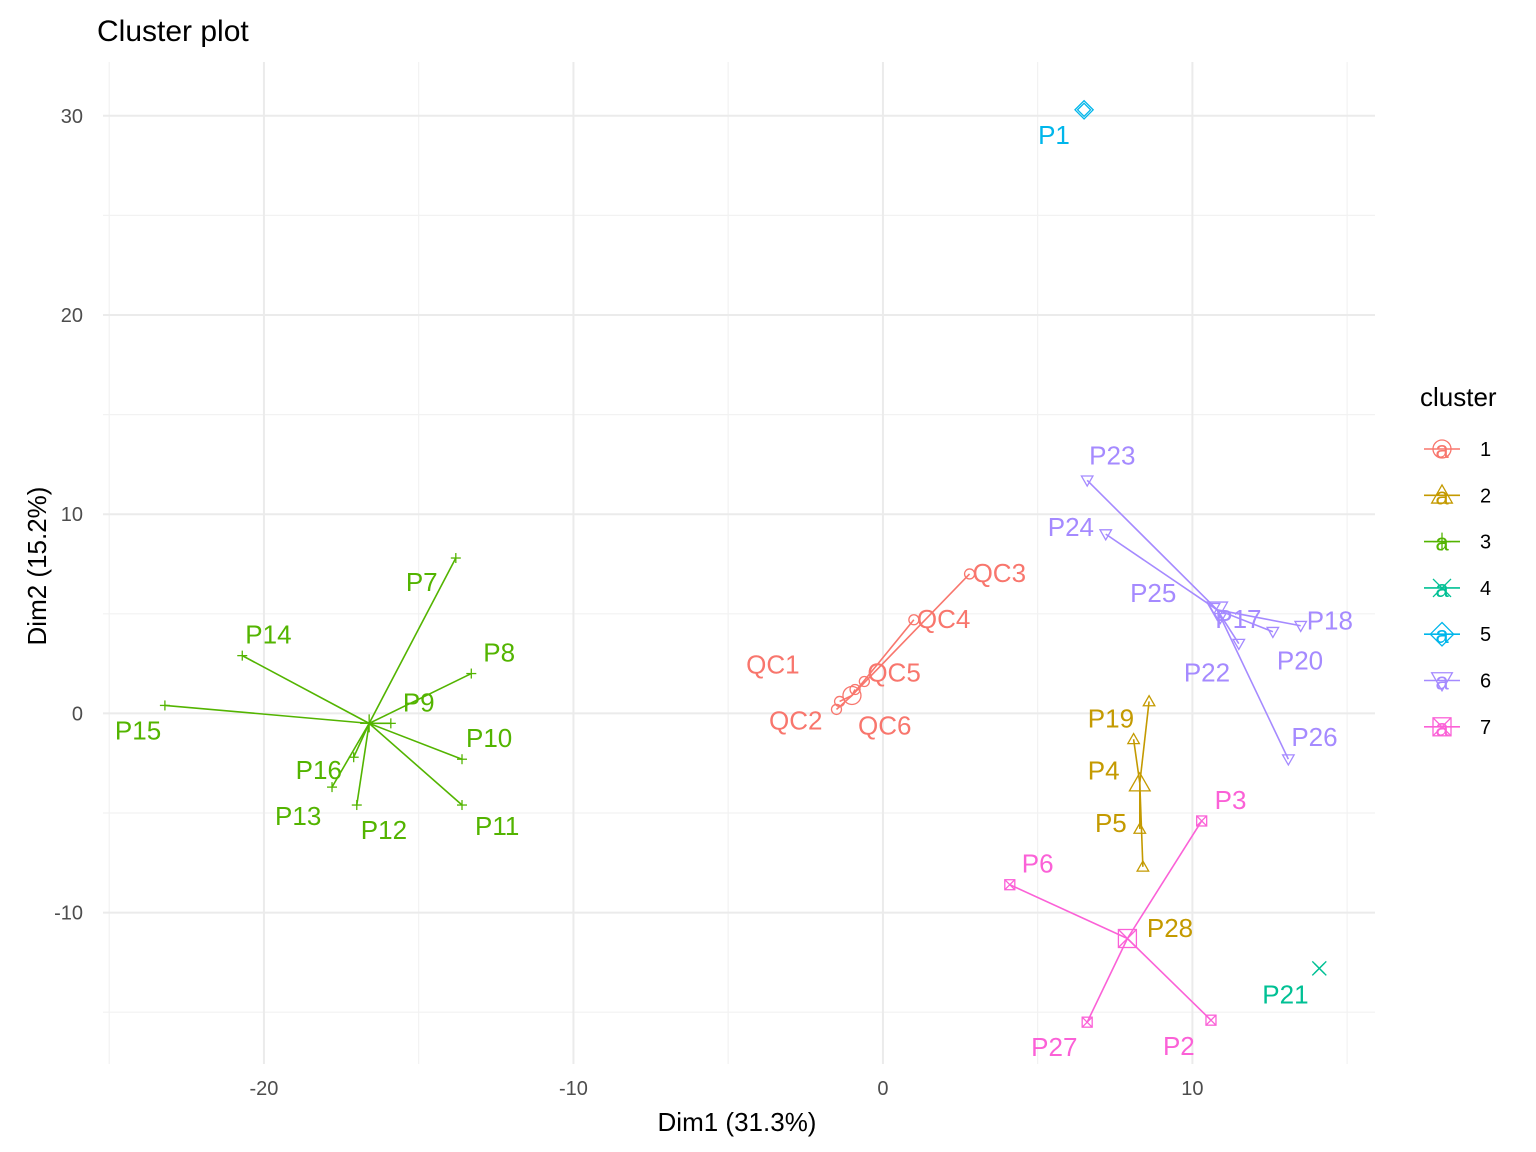 The height and width of the screenshot is (1152, 1536). Describe the element at coordinates (1485, 543) in the screenshot. I see `legend-label-3: 3` at that location.